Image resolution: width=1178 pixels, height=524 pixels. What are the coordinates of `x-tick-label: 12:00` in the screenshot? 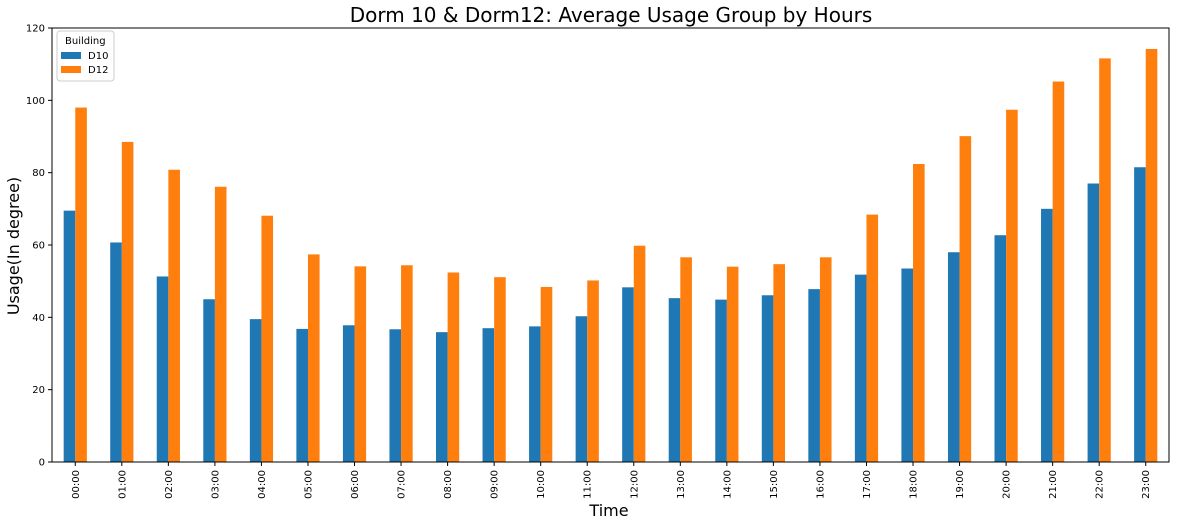 It's located at (634, 484).